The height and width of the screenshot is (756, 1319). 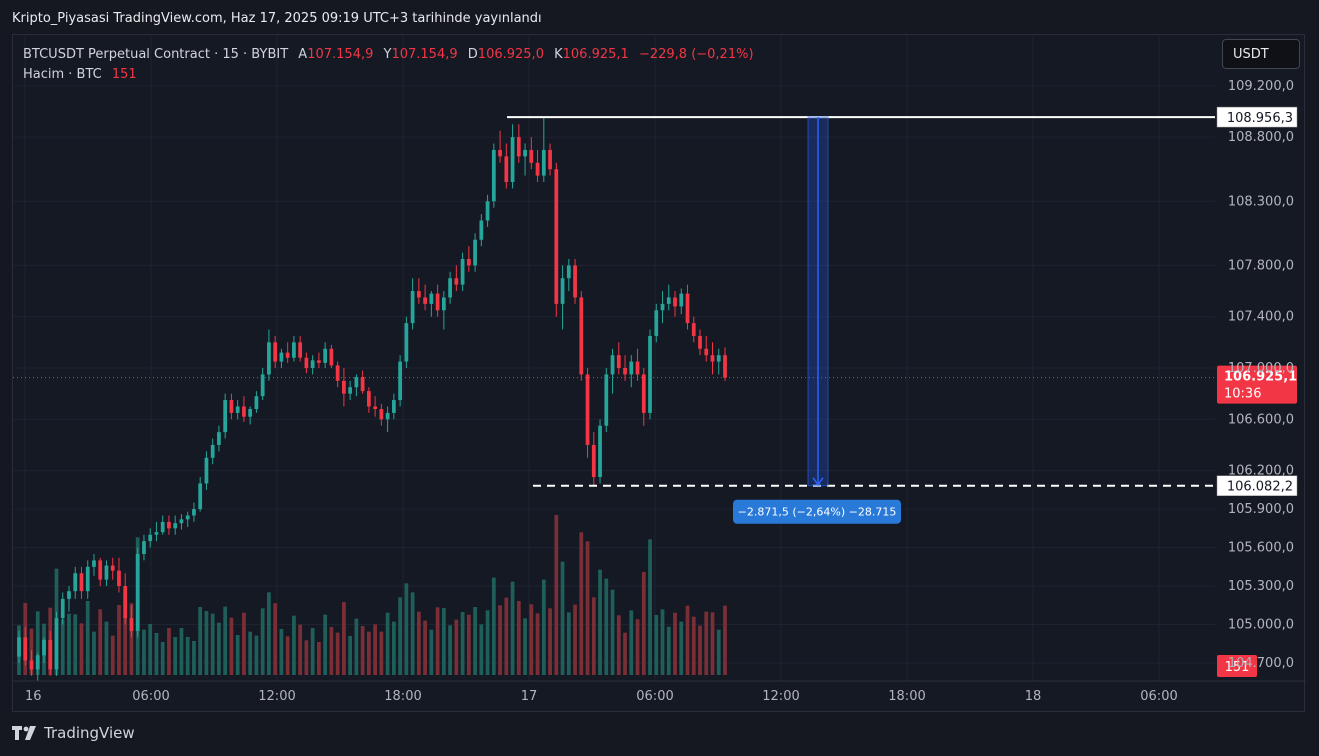 I want to click on legend-symbol: BTCUSDT Perpetual Contract · 15 · BYBIT, so click(x=156, y=54).